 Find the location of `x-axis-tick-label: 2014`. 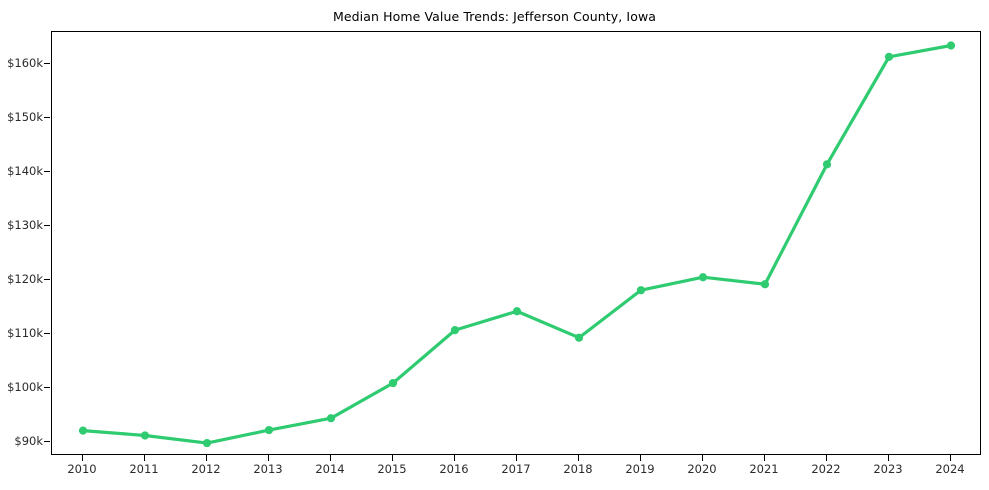

x-axis-tick-label: 2014 is located at coordinates (330, 469).